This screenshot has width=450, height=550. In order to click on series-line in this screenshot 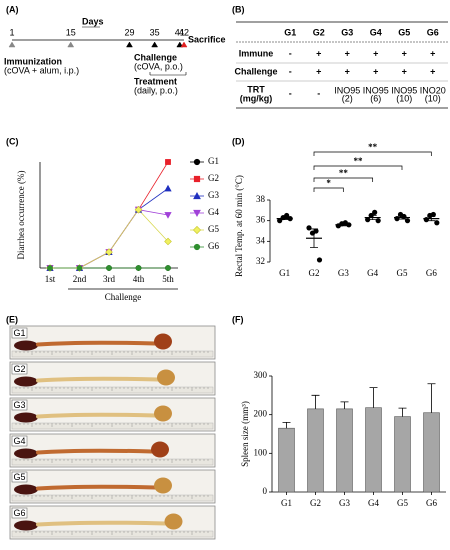, I will do `click(109, 239)`.